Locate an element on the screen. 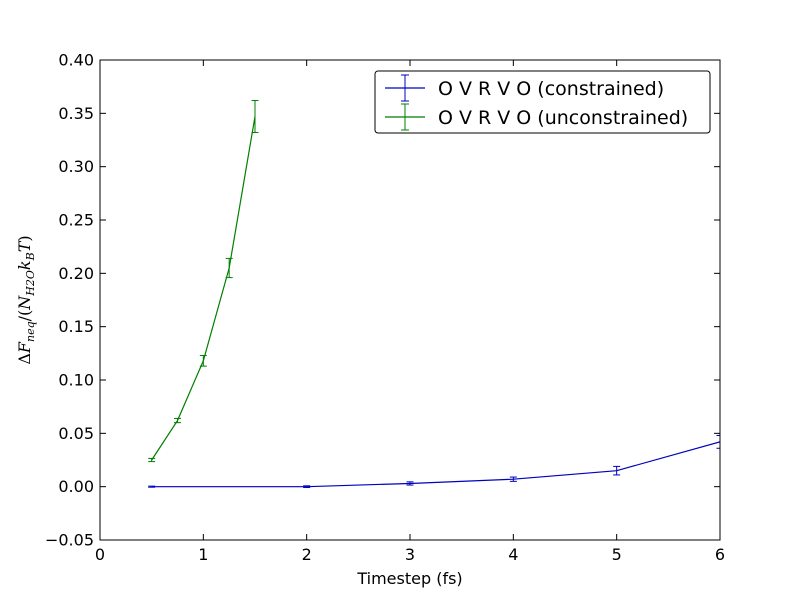  y-tick-label: 0.10 is located at coordinates (76, 380).